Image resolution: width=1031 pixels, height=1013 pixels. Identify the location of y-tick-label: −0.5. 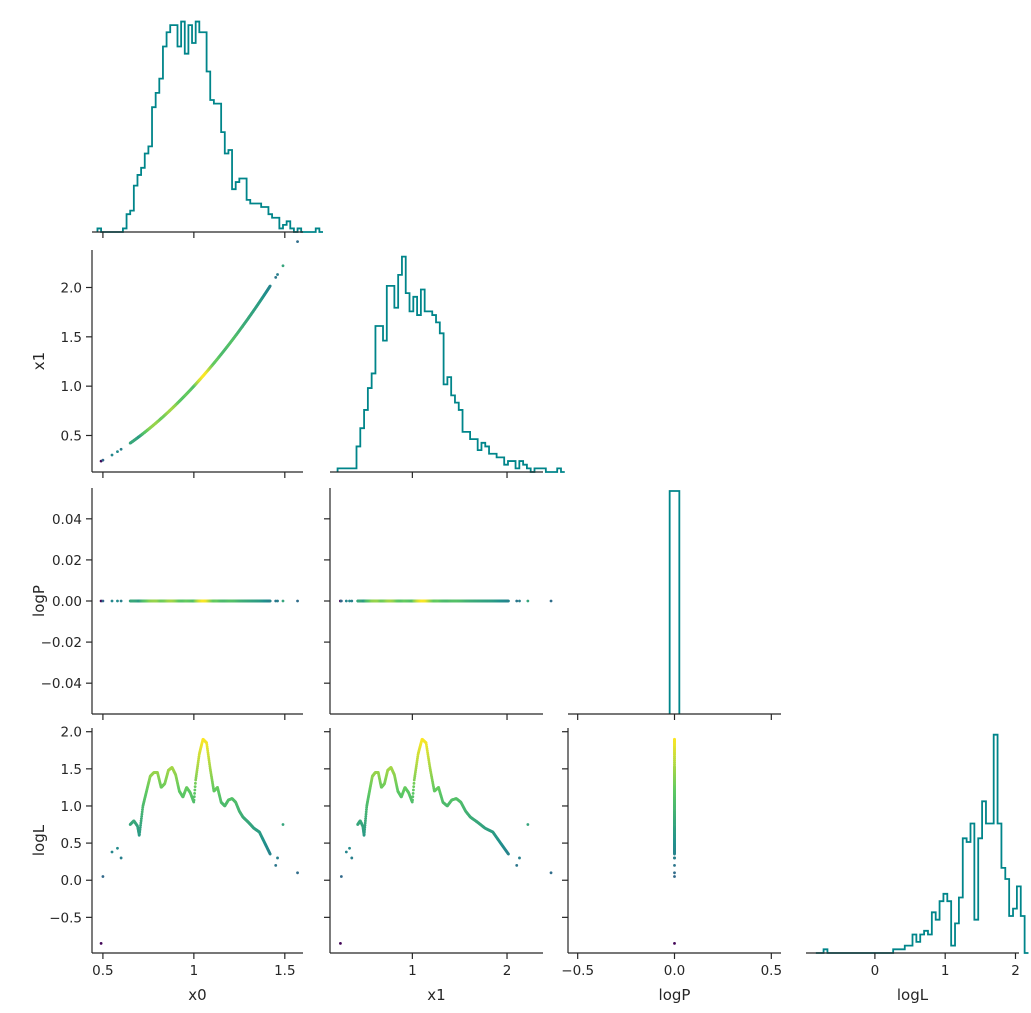
(65, 918).